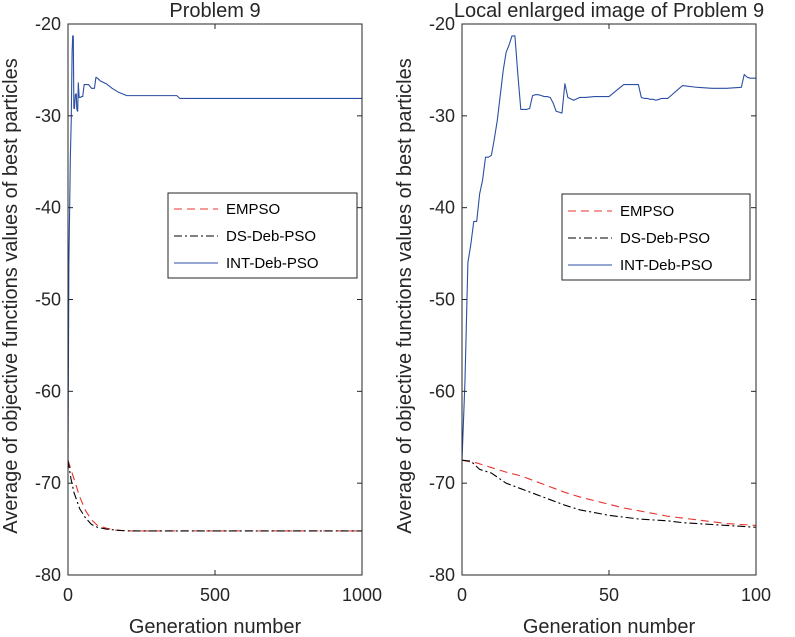 The height and width of the screenshot is (637, 795). I want to click on left-legend-label-empso: EMPSO, so click(253, 209).